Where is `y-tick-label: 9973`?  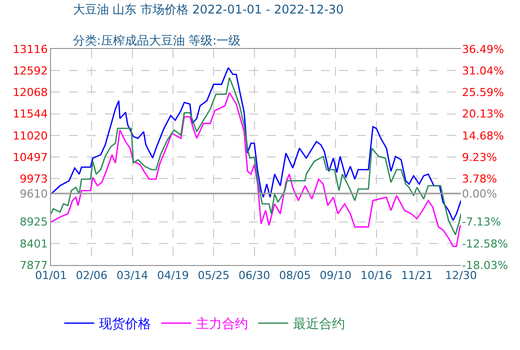 y-tick-label: 9973 is located at coordinates (34, 179).